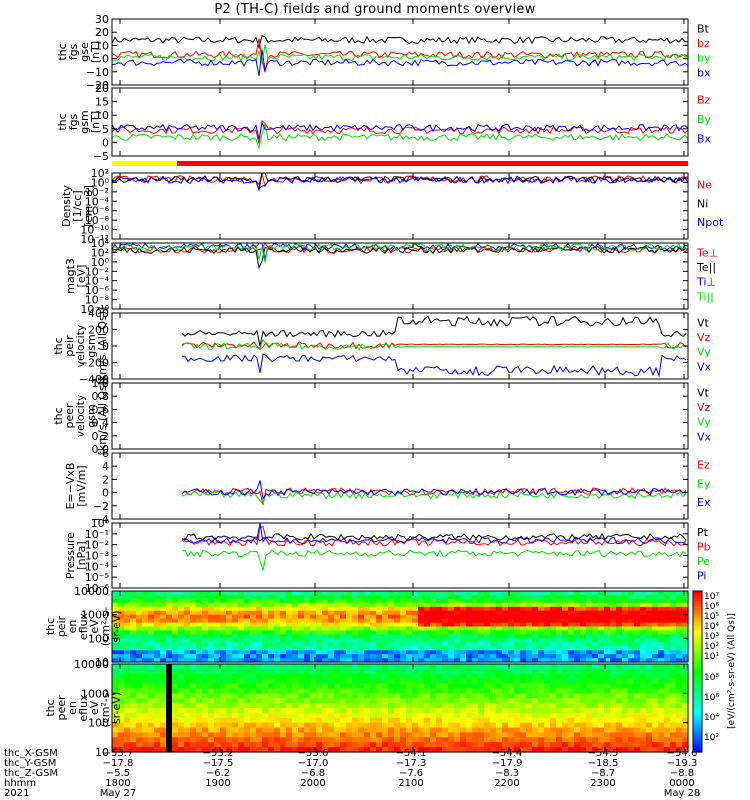  I want to click on colorbar-tick: 10¹, so click(711, 657).